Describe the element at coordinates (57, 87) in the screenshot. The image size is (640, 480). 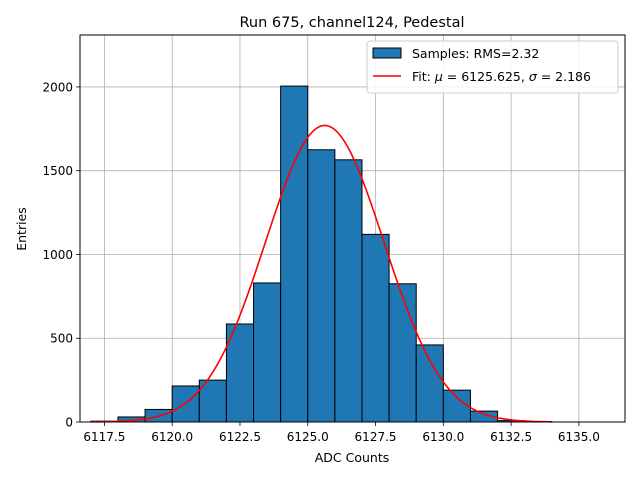
I see `y-tick-label: 2000` at that location.